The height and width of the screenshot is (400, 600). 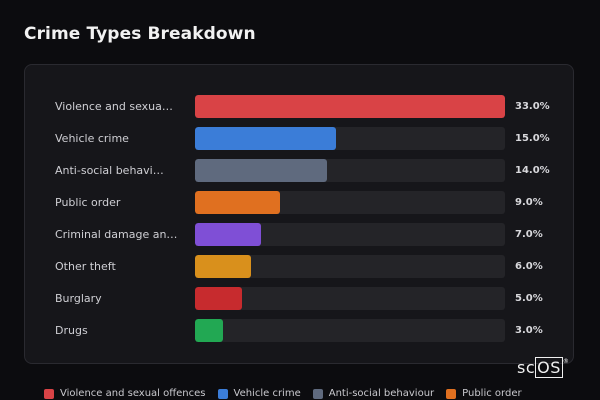 What do you see at coordinates (85, 266) in the screenshot?
I see `category-label: Other theft` at bounding box center [85, 266].